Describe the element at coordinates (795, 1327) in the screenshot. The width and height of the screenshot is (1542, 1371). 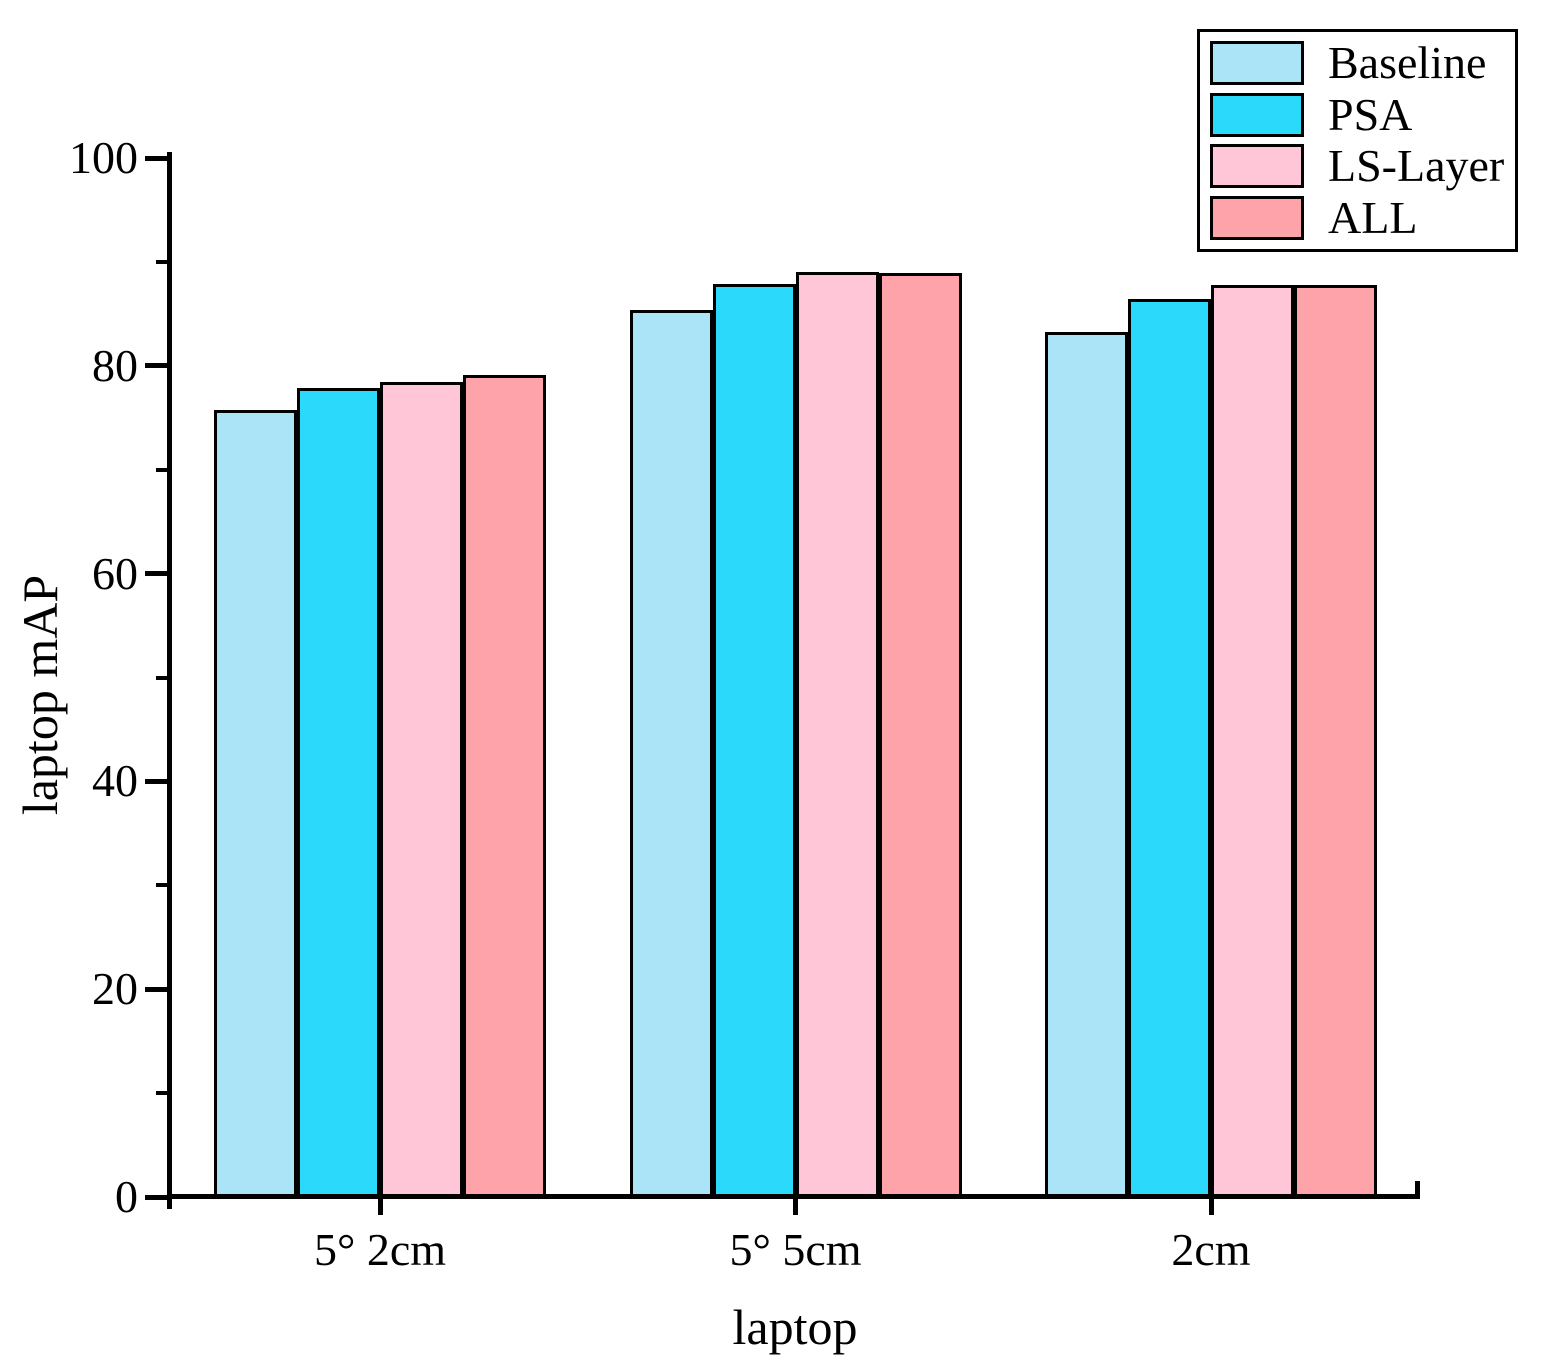
I see `x-axis-title: laptop` at that location.